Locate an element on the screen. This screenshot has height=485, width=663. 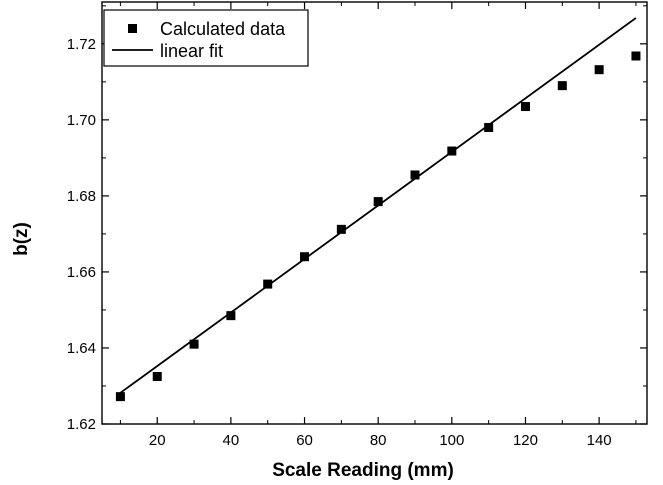
x-tick-label: 20 is located at coordinates (157, 440).